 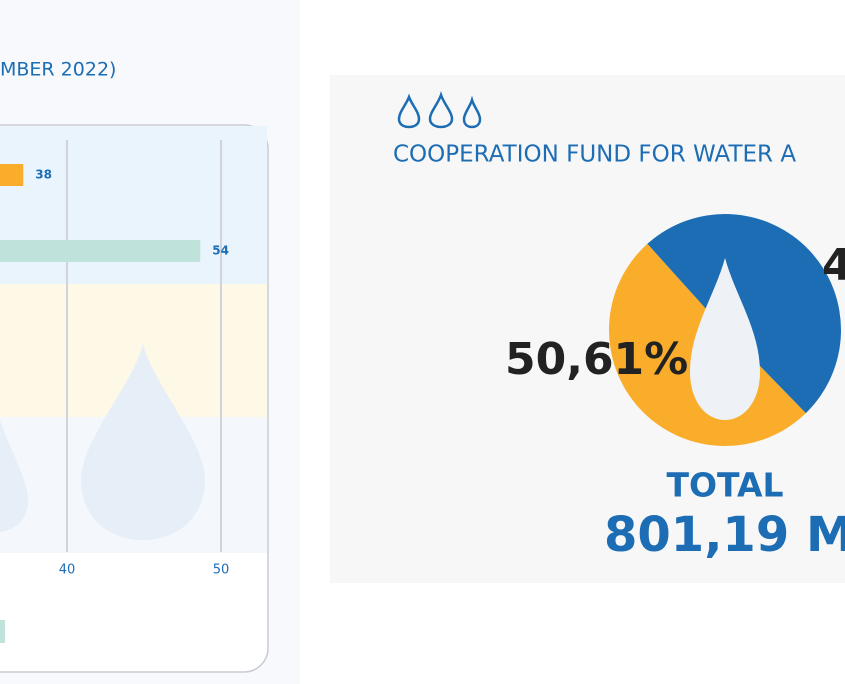 What do you see at coordinates (58, 70) in the screenshot?
I see `left-title: MBER 2022)` at bounding box center [58, 70].